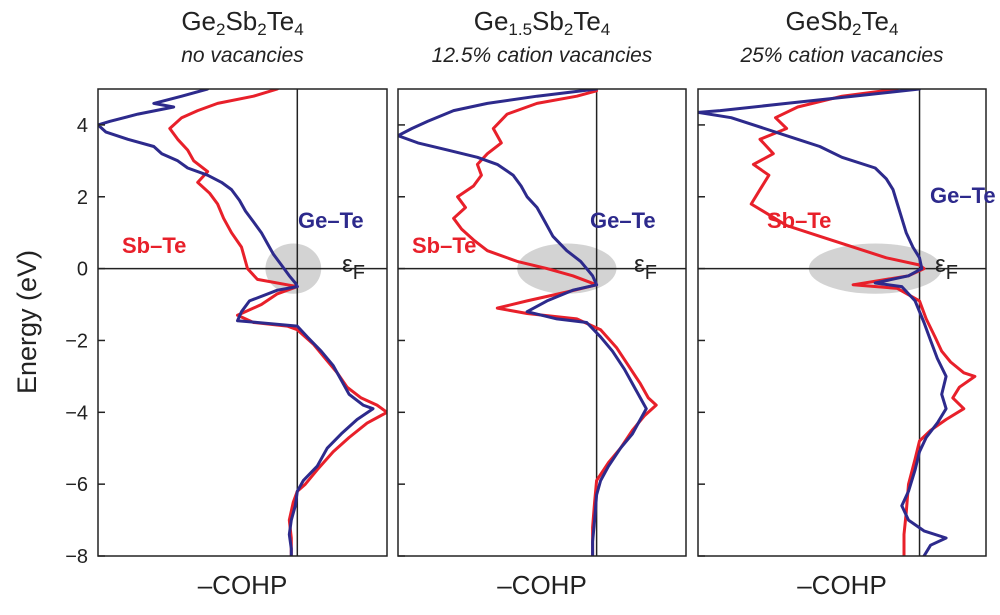  Describe the element at coordinates (82, 126) in the screenshot. I see `y-tick-label: 4` at that location.